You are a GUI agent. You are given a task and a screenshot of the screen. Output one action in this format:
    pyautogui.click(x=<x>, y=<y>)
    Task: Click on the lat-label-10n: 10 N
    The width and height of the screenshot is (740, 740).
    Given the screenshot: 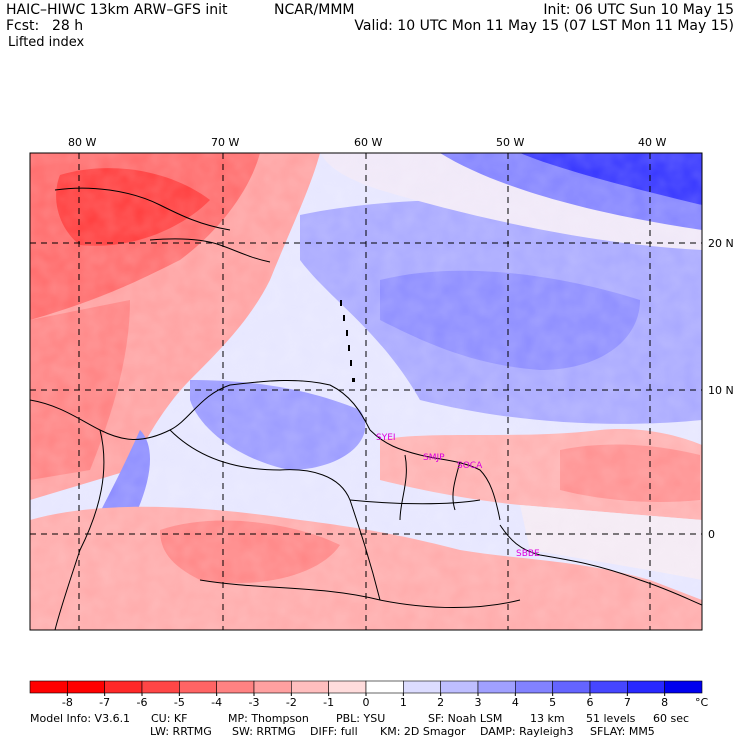 What is the action you would take?
    pyautogui.click(x=721, y=390)
    